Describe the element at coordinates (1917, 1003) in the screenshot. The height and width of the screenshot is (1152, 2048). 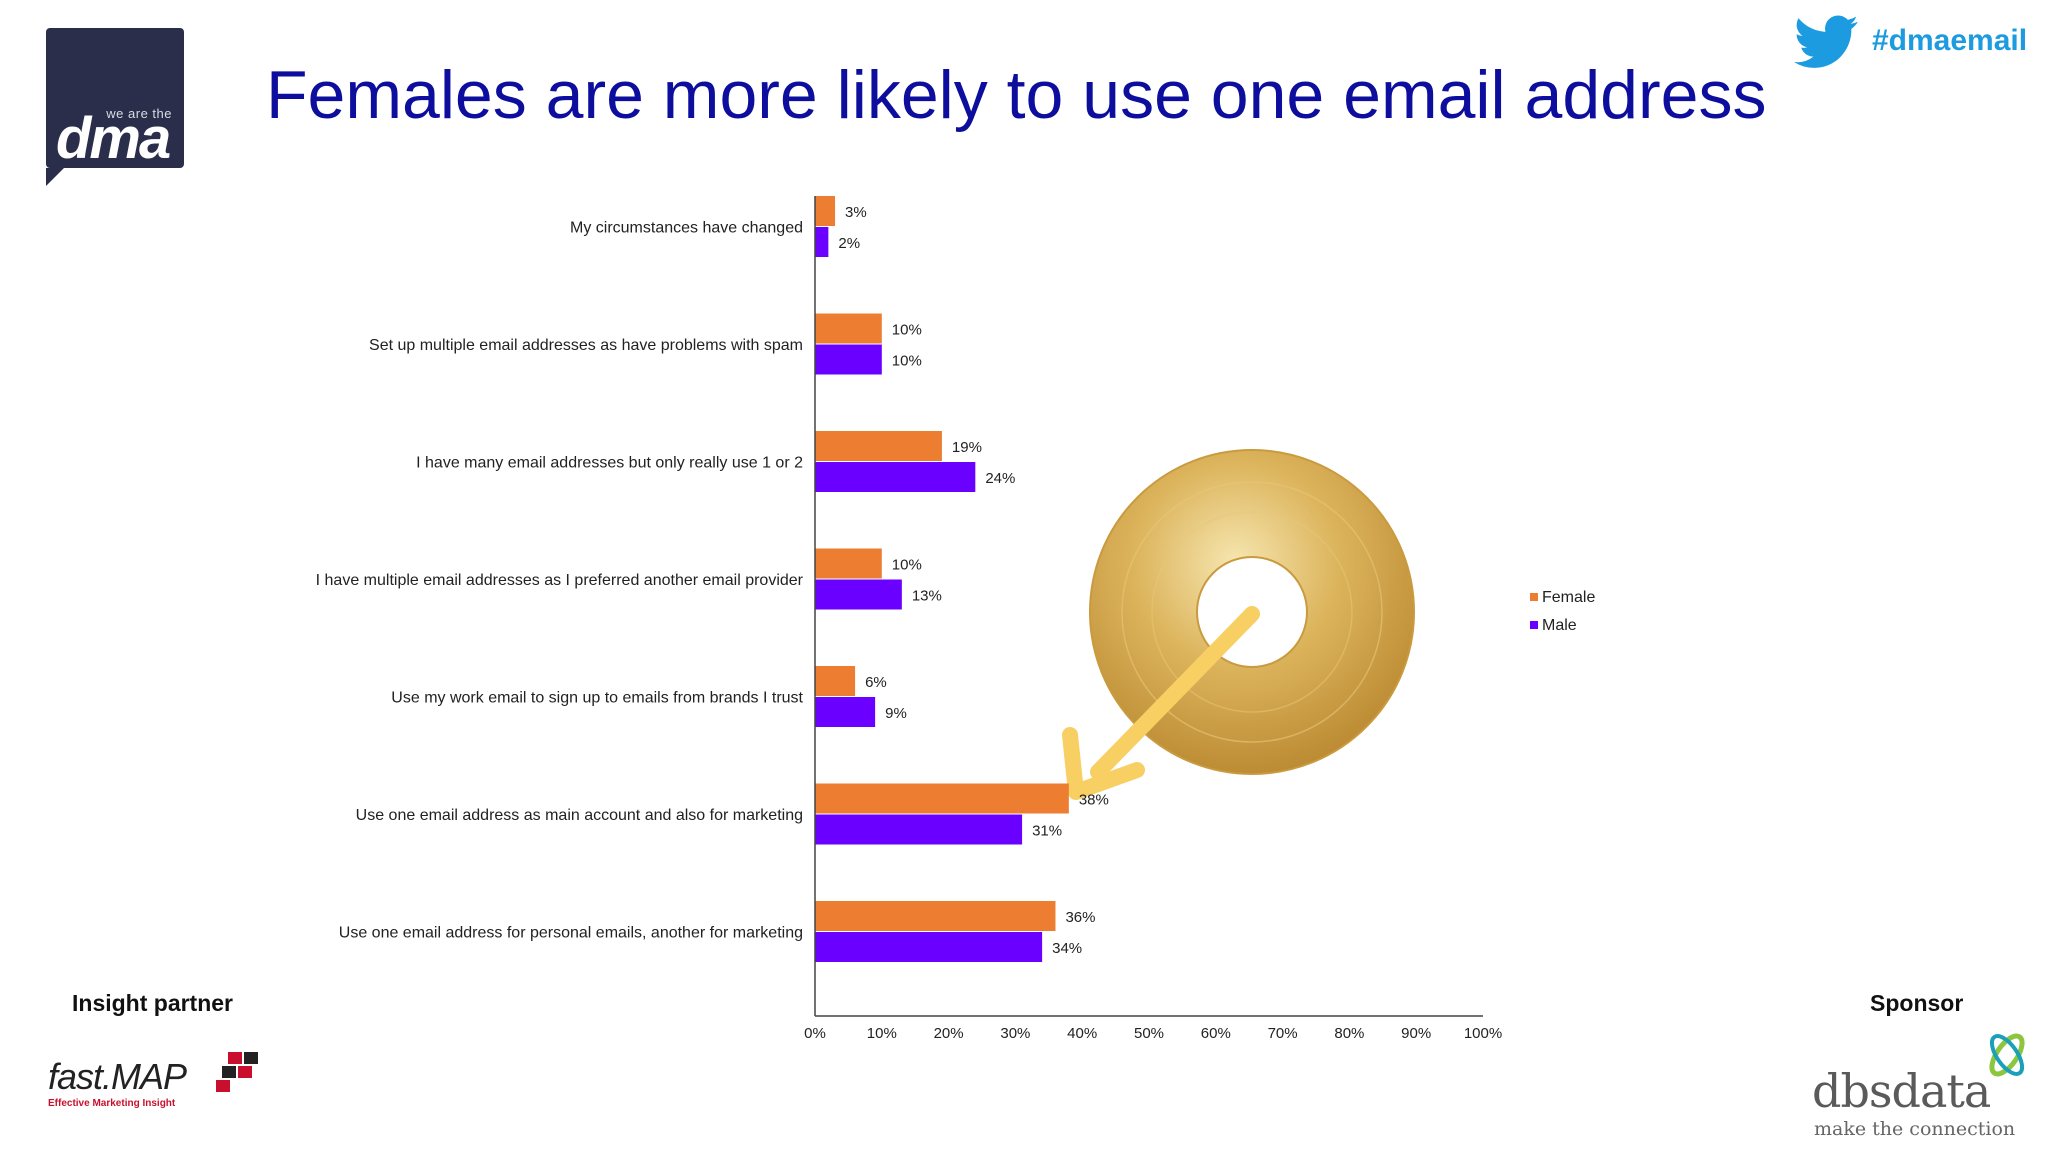
I see `sponsor-label: Sponsor` at that location.